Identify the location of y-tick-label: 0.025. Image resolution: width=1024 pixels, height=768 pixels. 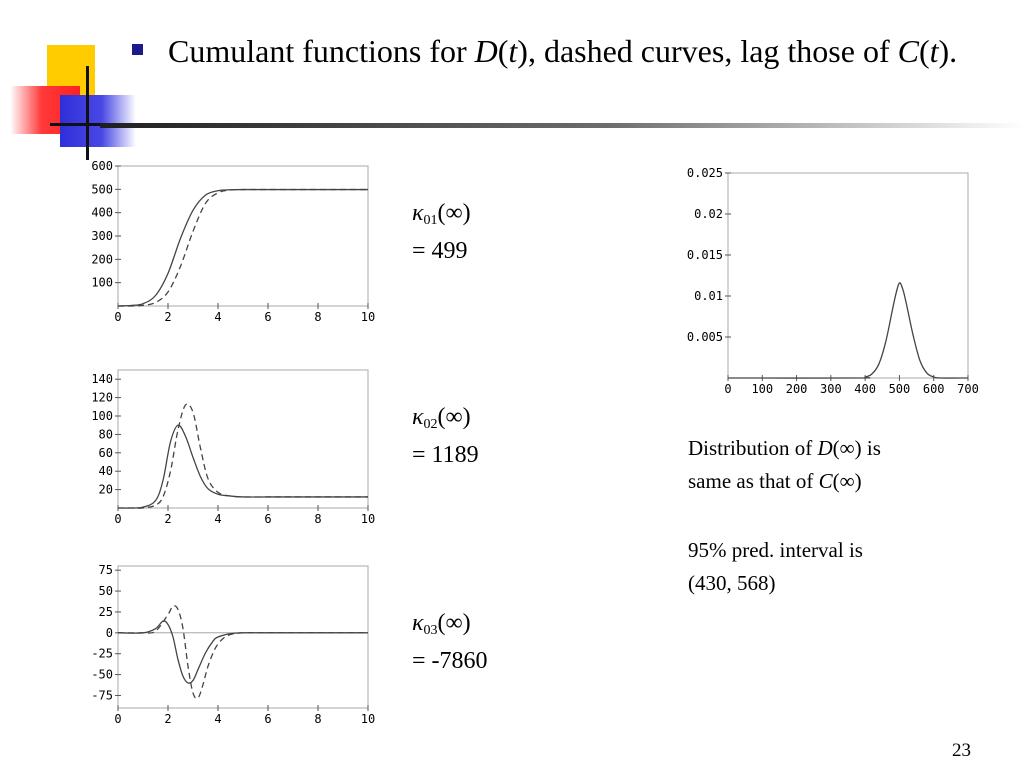
(705, 173).